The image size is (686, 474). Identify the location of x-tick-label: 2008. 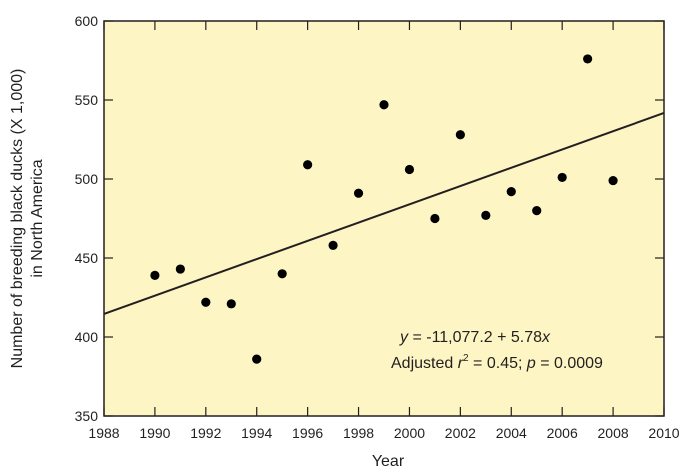
(613, 433).